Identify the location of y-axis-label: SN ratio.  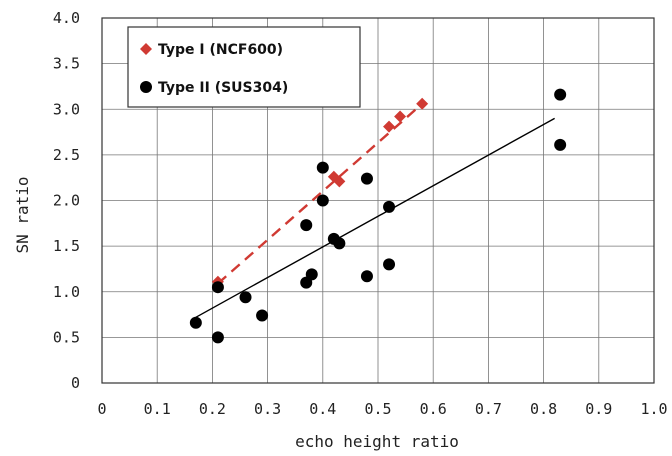
(22, 214).